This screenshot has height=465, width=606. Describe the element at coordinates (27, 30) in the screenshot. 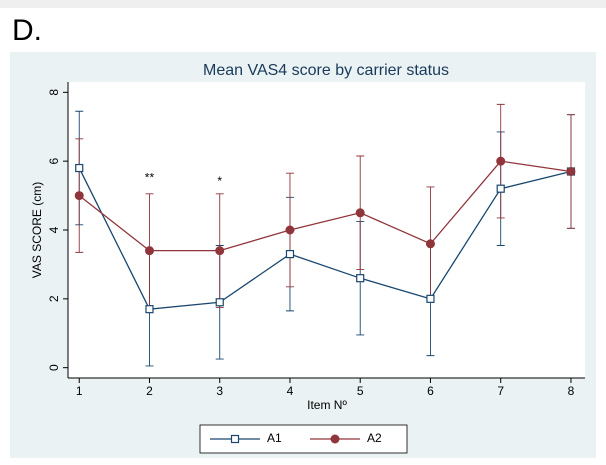

I see `panel-label: D.` at that location.